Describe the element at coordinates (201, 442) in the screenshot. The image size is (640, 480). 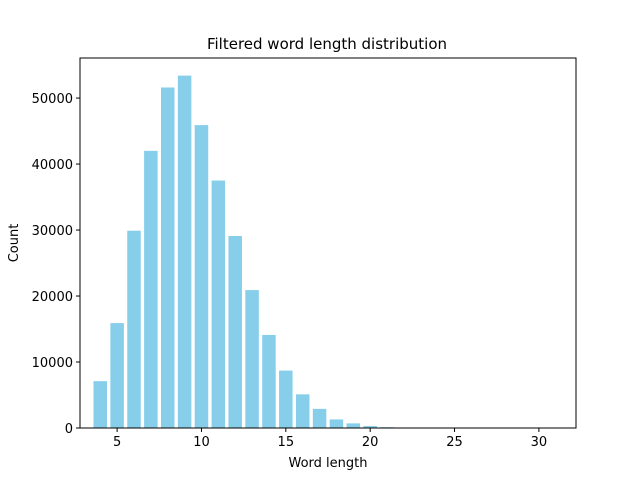
I see `x-tick-label: 10` at that location.